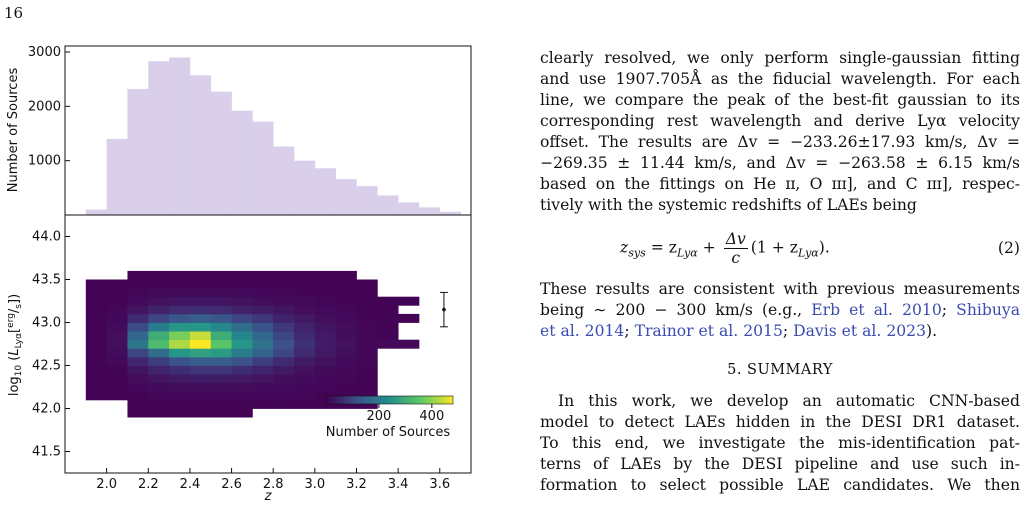 The width and height of the screenshot is (1030, 530). I want to click on eq-end: )., so click(824, 247).